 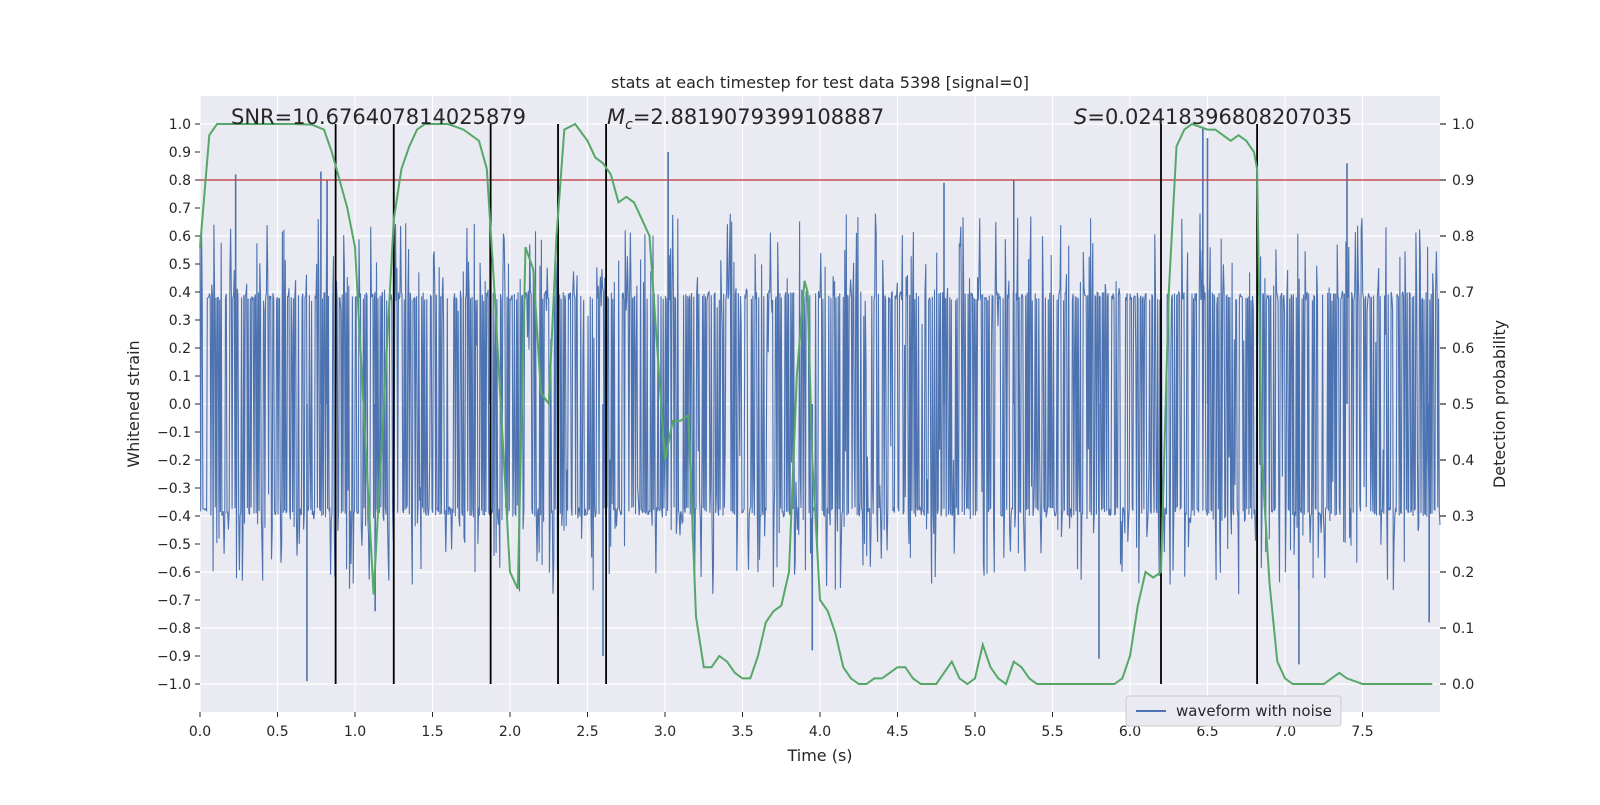 I want to click on y2-tick-label-3: 0.7, so click(x=1463, y=293).